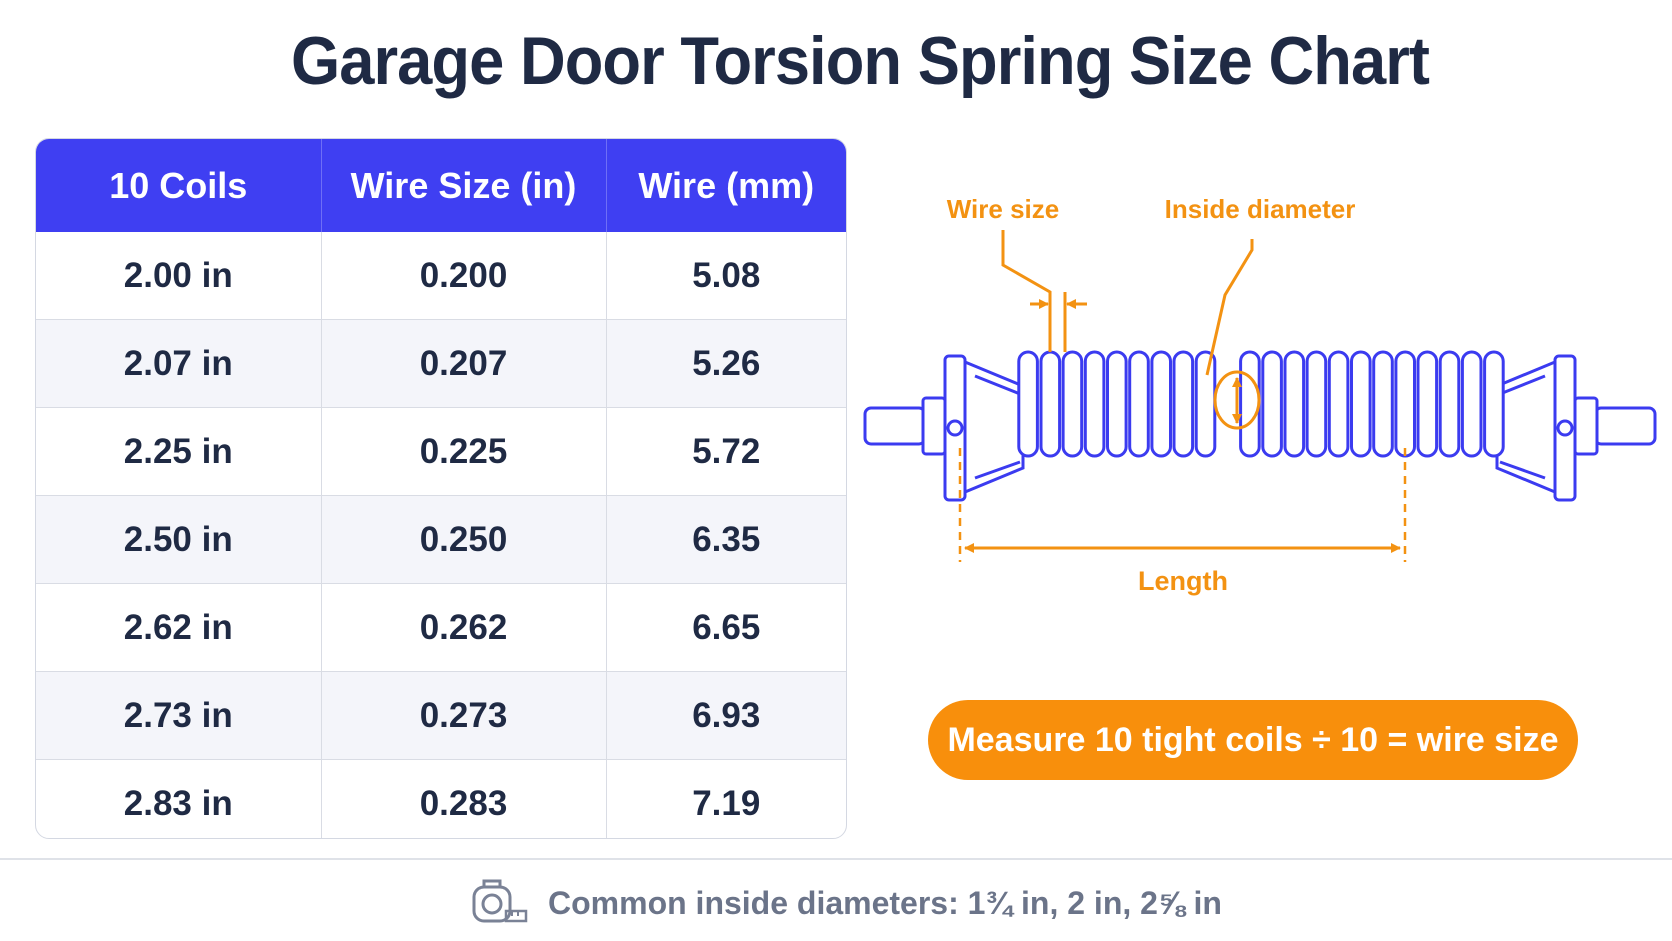 The width and height of the screenshot is (1672, 941). What do you see at coordinates (179, 276) in the screenshot?
I see `cell-coils: 2.00 in` at bounding box center [179, 276].